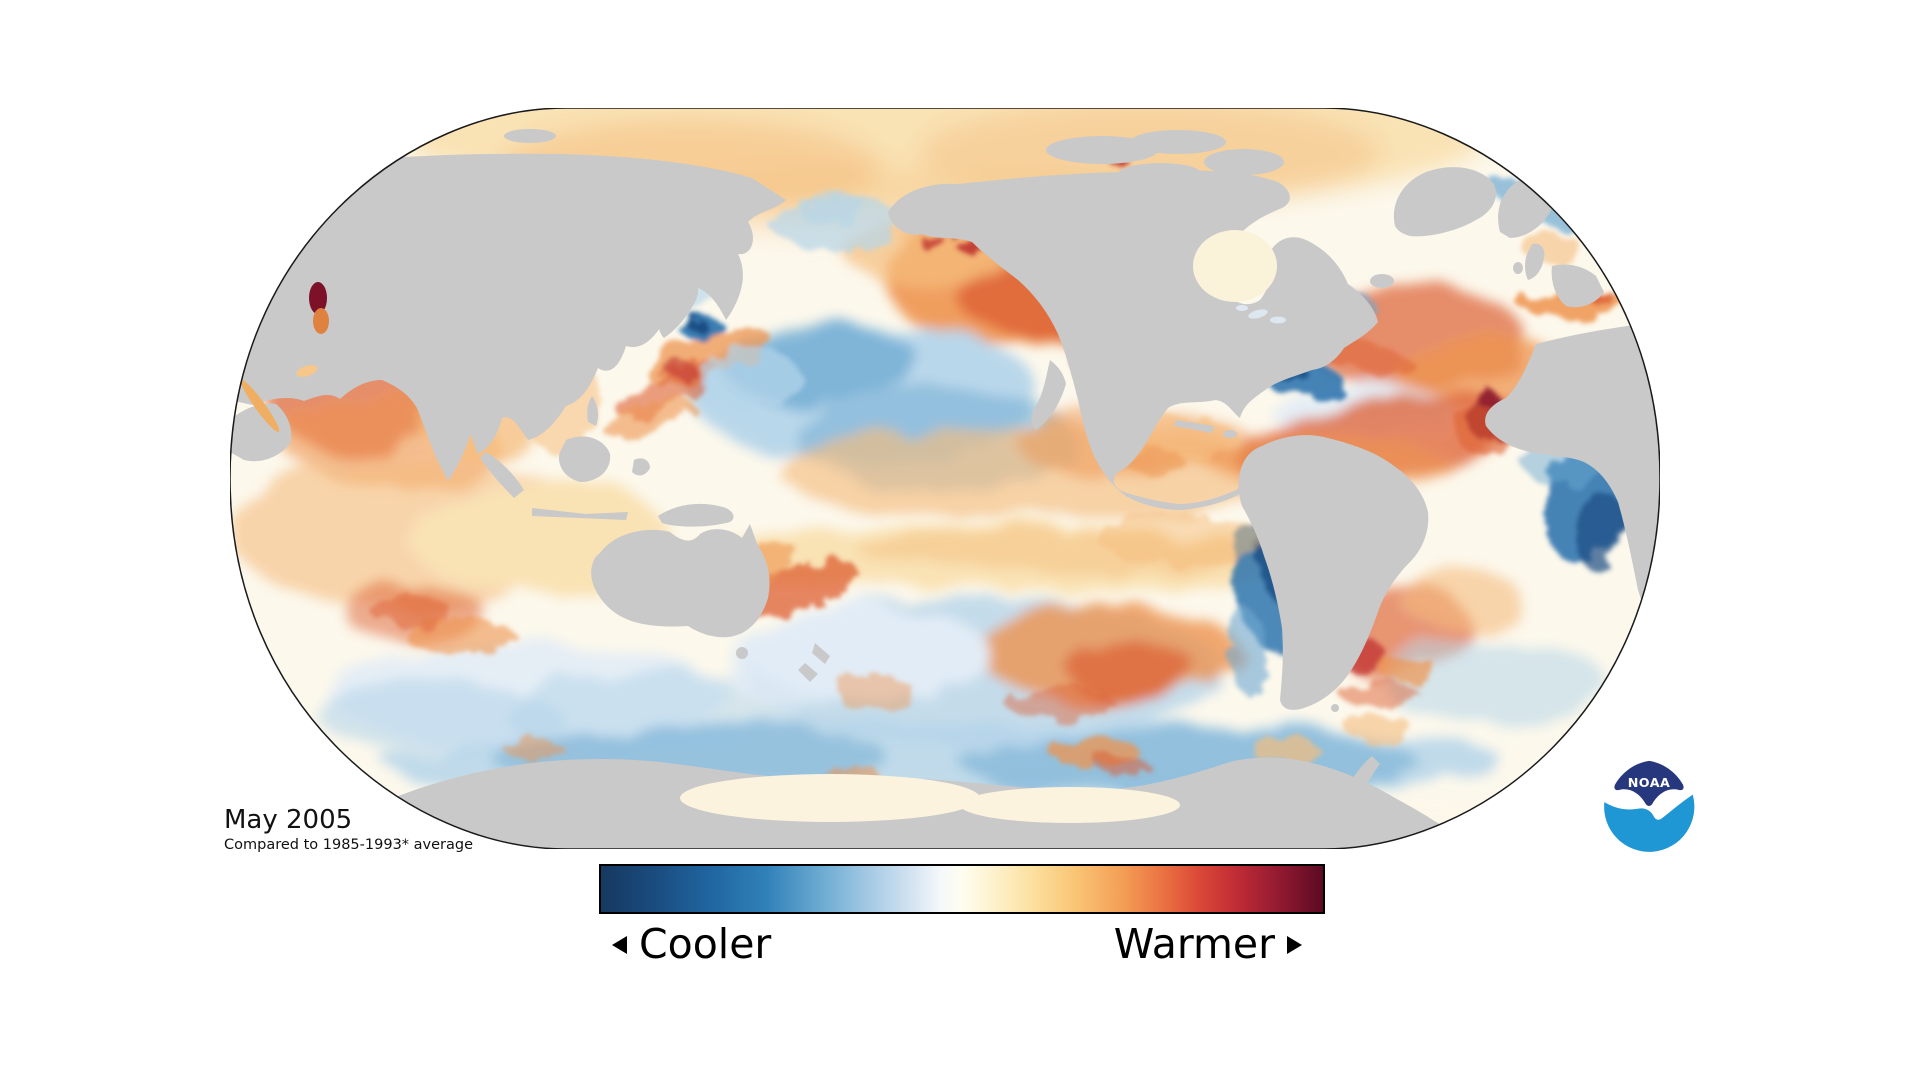 The image size is (1920, 1080). Describe the element at coordinates (584, 459) in the screenshot. I see `landmass-borneo` at that location.